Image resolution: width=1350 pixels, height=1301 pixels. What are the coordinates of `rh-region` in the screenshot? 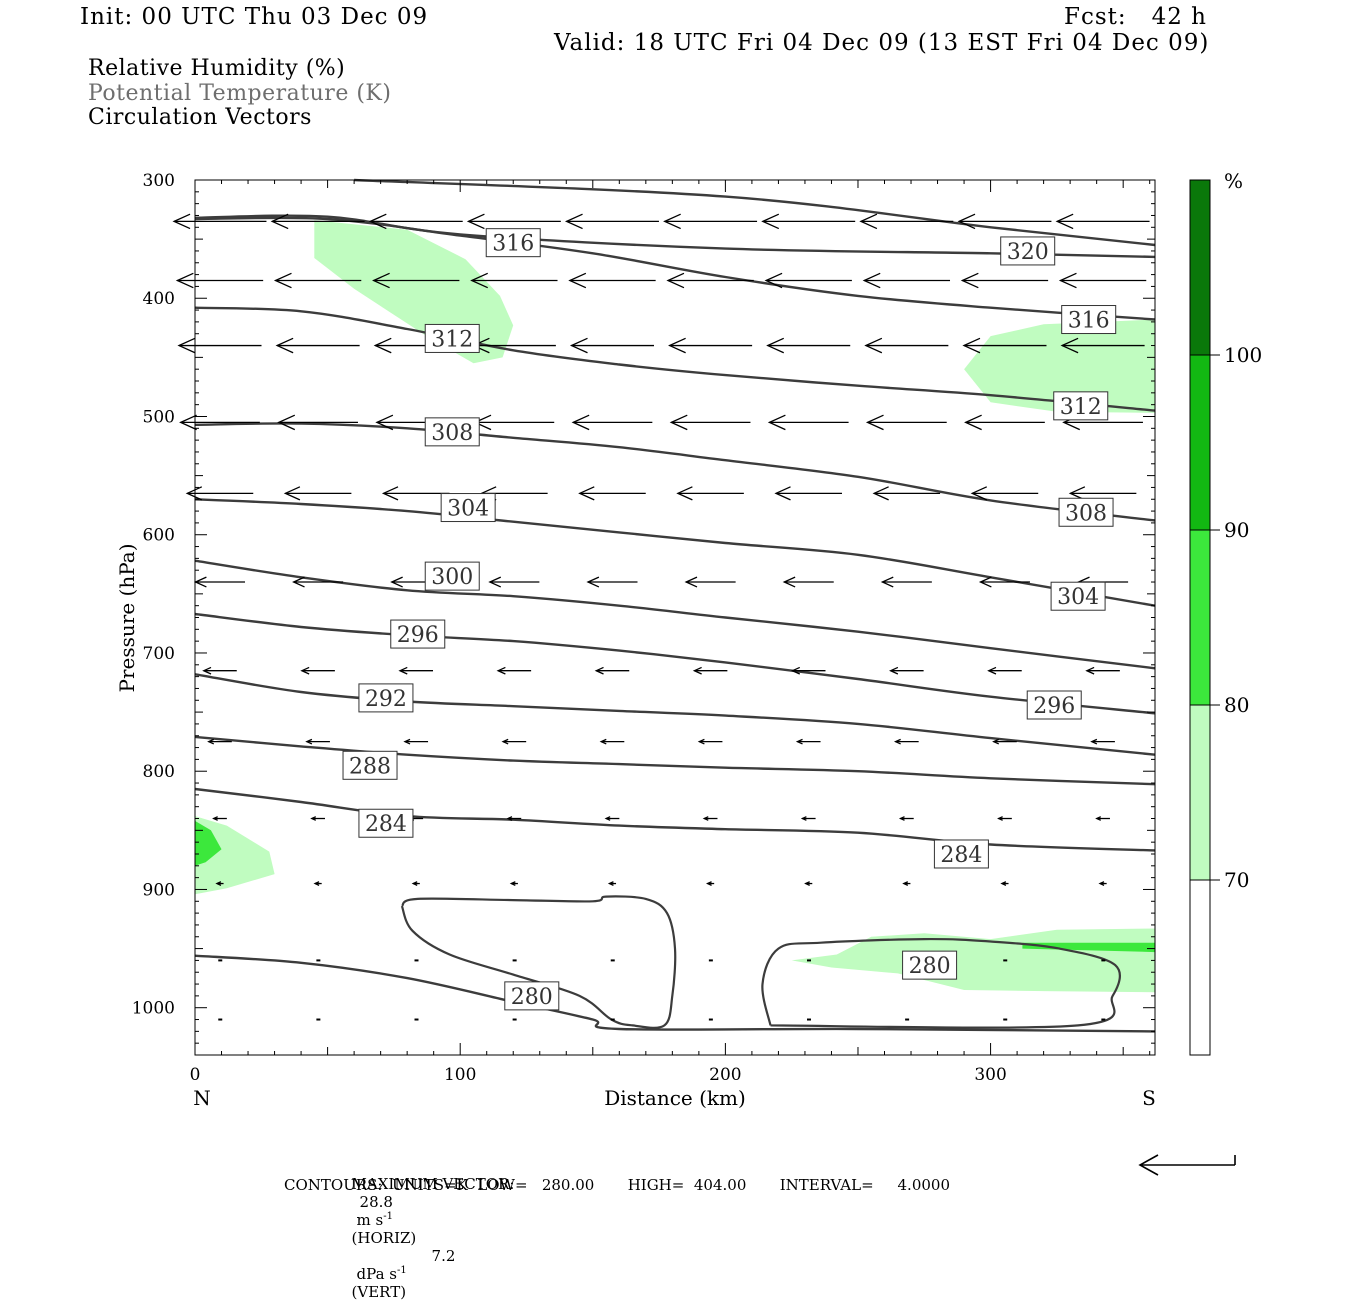 It's located at (414, 292).